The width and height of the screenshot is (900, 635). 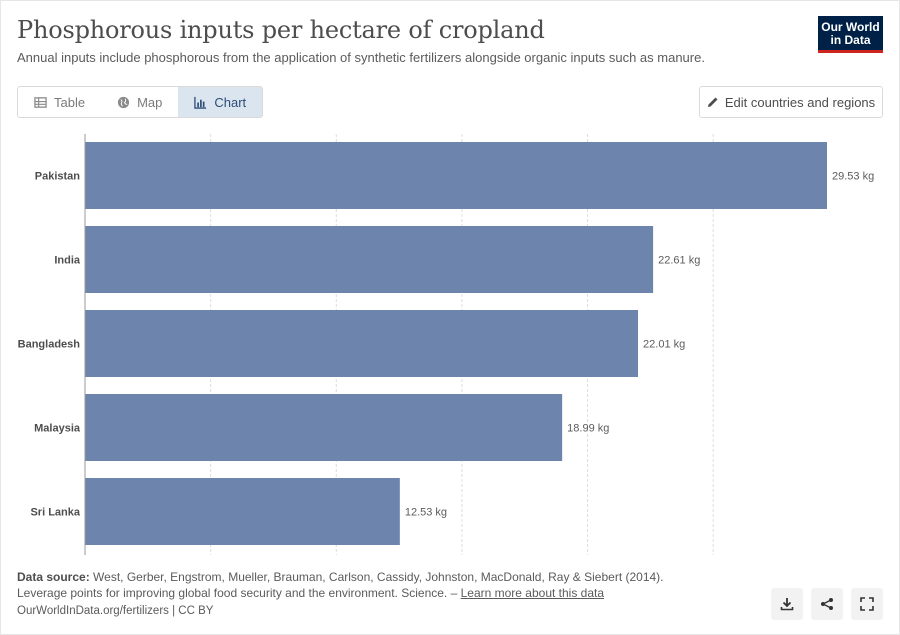 What do you see at coordinates (58, 177) in the screenshot?
I see `category-label: Pakistan` at bounding box center [58, 177].